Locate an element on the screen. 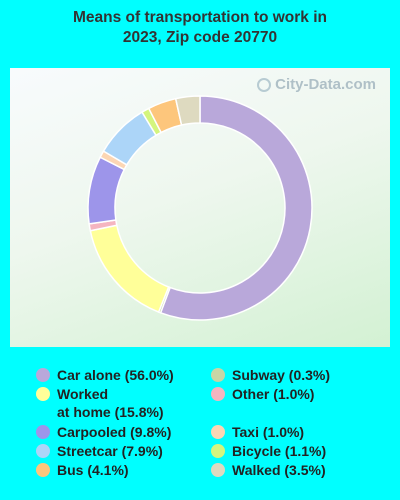 This screenshot has height=500, width=400. legend-item-subway: Subway (0.3%) is located at coordinates (270, 375).